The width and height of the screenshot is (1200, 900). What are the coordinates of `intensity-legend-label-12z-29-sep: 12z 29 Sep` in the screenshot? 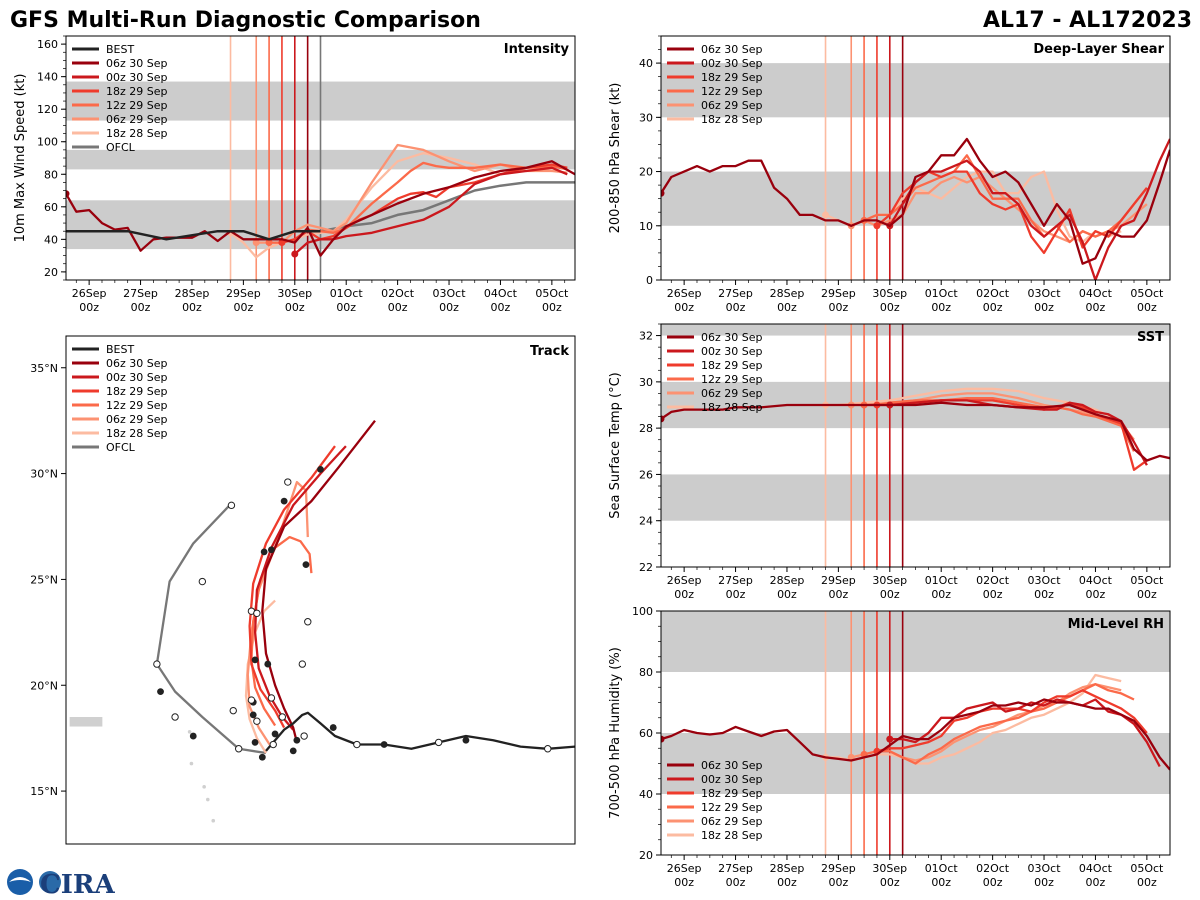 It's located at (137, 105).